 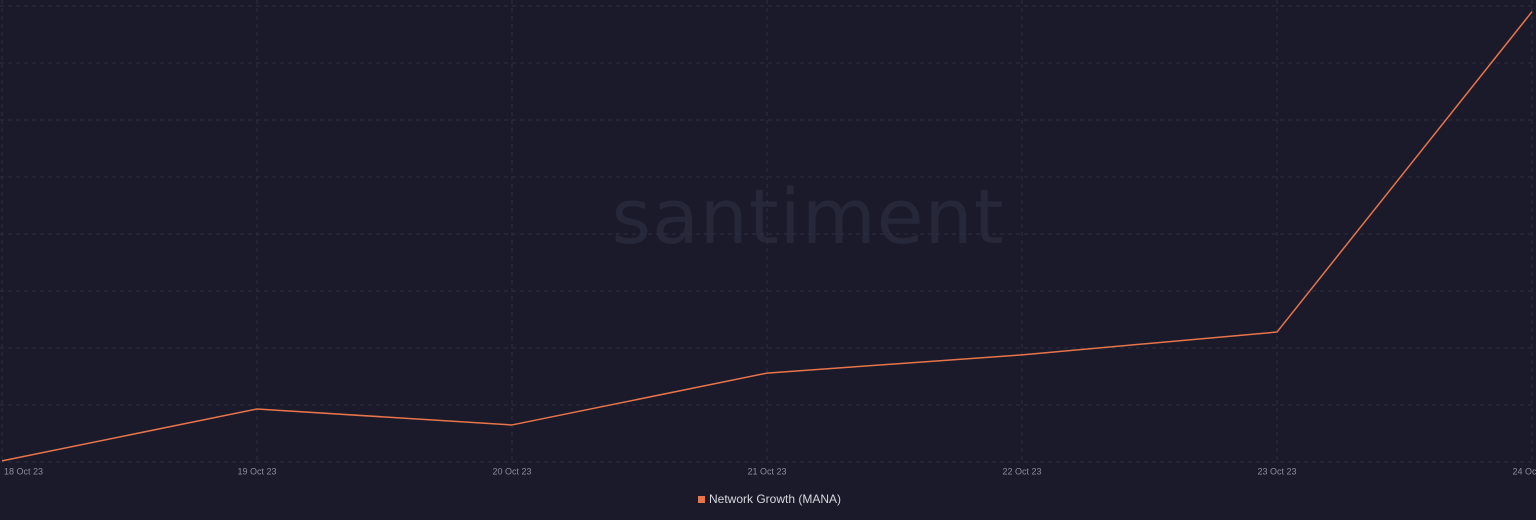 What do you see at coordinates (23, 471) in the screenshot?
I see `x-tick-label: 18 Oct 23` at bounding box center [23, 471].